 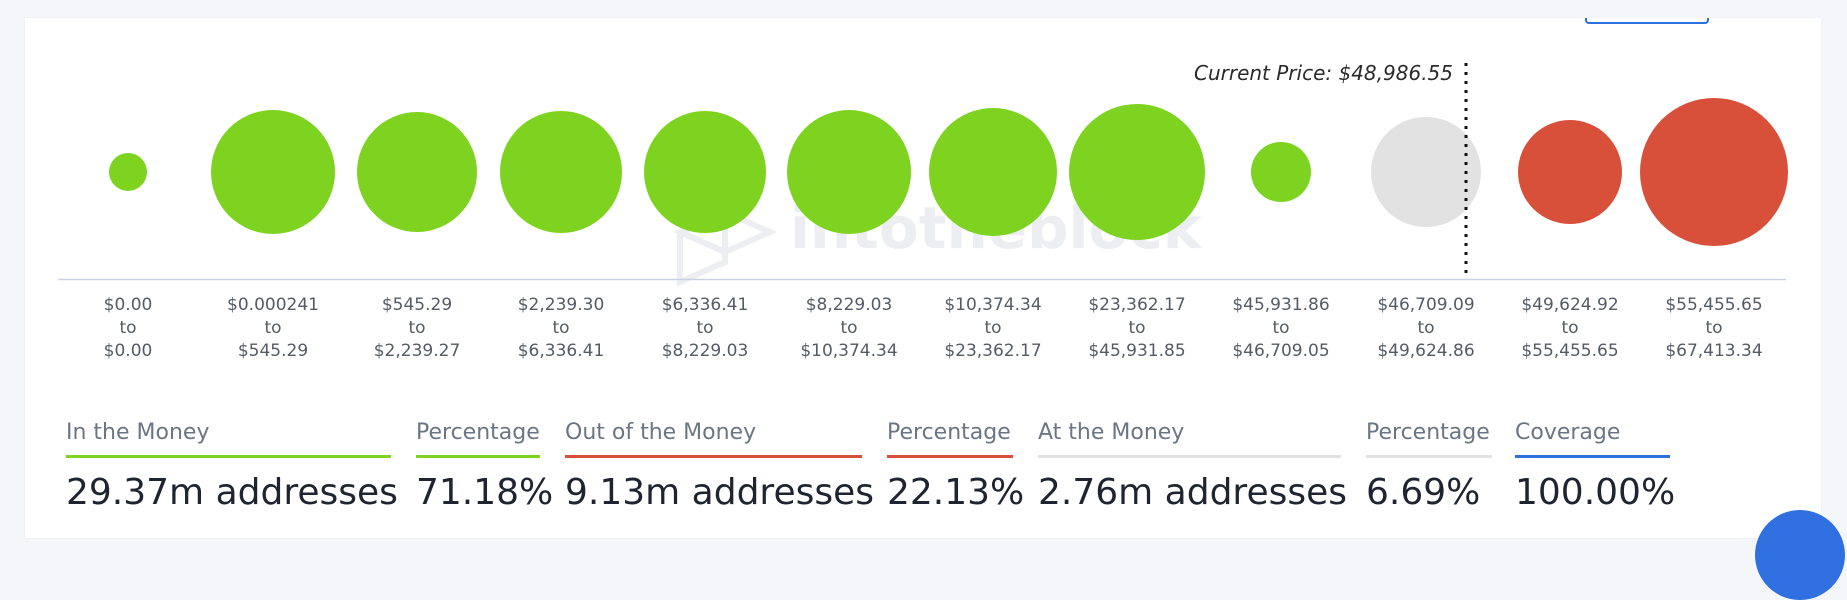 I want to click on range-label-9-line-1: $45,931.86, so click(x=1280, y=305).